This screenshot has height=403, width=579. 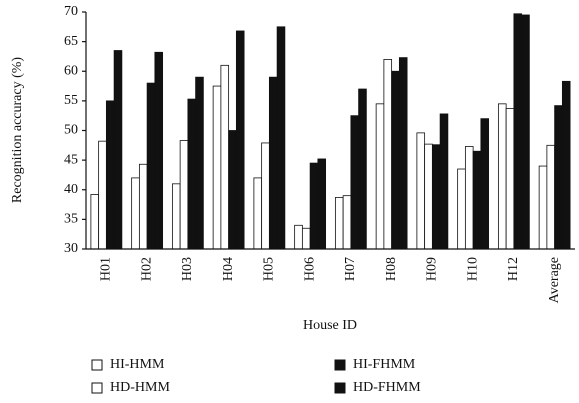 I want to click on y-tick-label: 70, so click(x=71, y=11).